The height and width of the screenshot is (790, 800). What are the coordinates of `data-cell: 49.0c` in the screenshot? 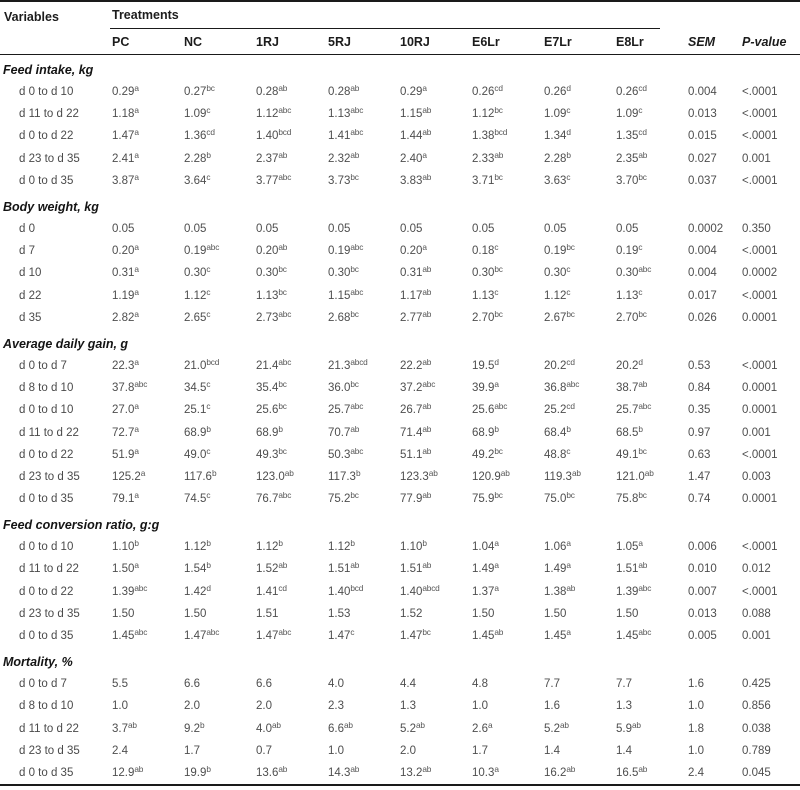 It's located at (197, 453).